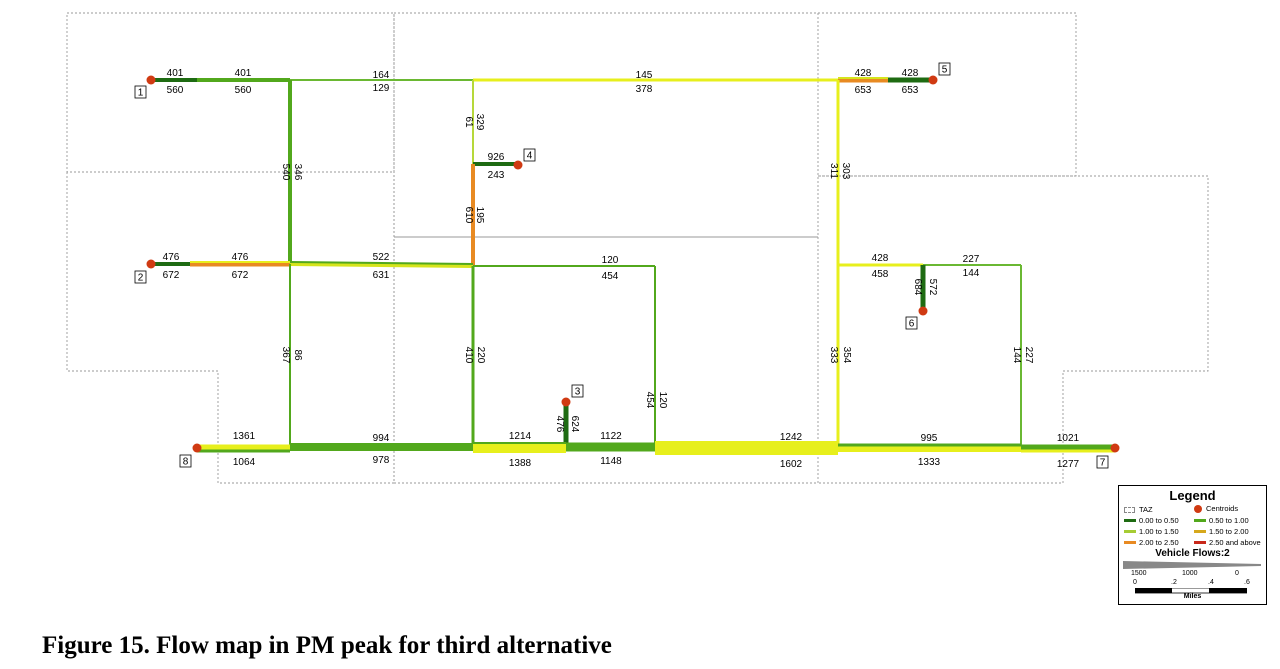  Describe the element at coordinates (1192, 553) in the screenshot. I see `legend-vehicle-flows: Vehicle Flows:2` at that location.